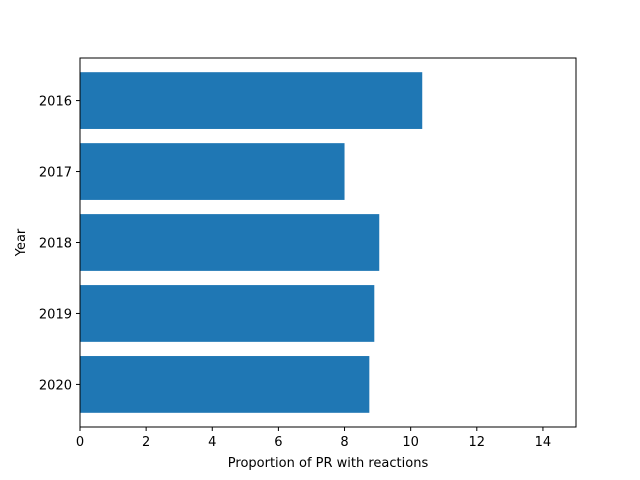  What do you see at coordinates (313, 438) in the screenshot?
I see `x-axis-ticks: 0 2 4 6 8 10 12 14` at bounding box center [313, 438].